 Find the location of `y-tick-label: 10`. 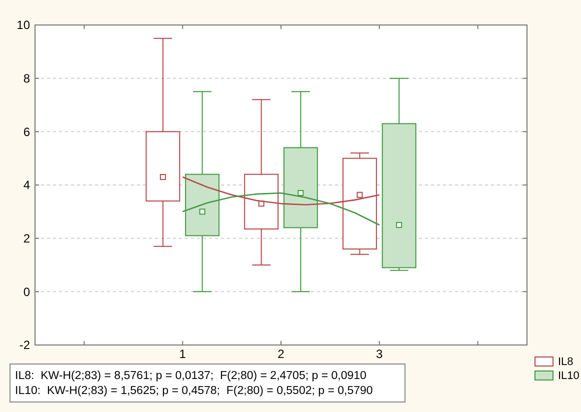

y-tick-label: 10 is located at coordinates (23, 25).